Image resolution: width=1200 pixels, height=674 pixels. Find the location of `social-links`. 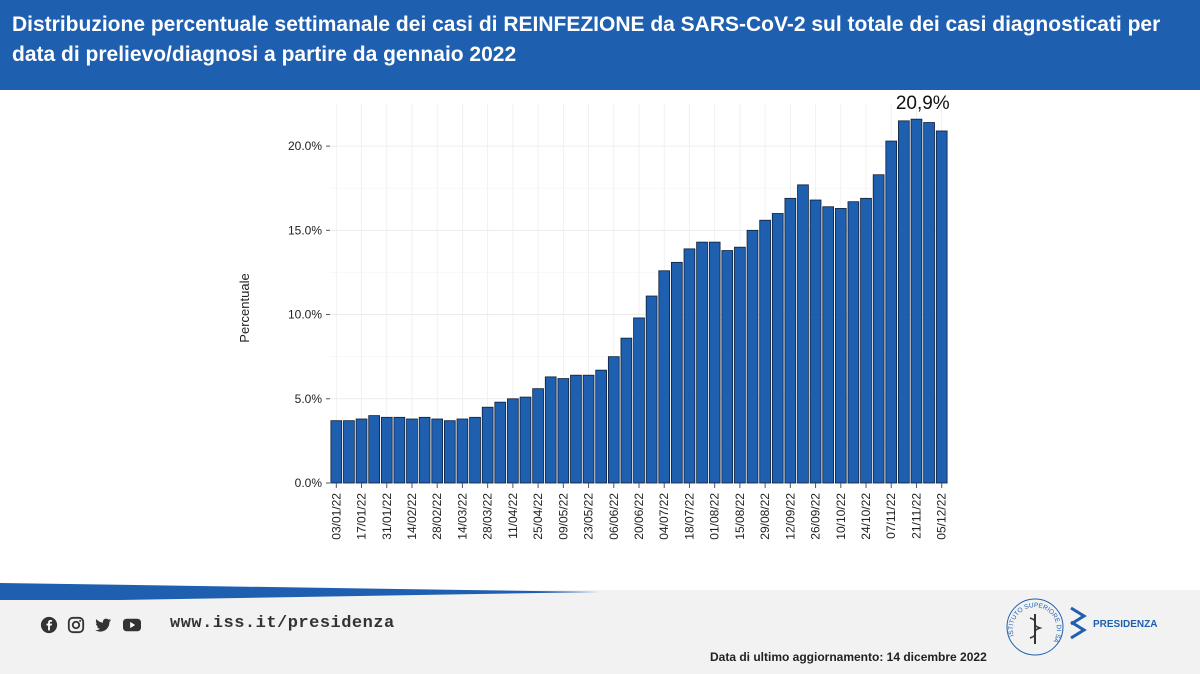

social-links is located at coordinates (91, 625).